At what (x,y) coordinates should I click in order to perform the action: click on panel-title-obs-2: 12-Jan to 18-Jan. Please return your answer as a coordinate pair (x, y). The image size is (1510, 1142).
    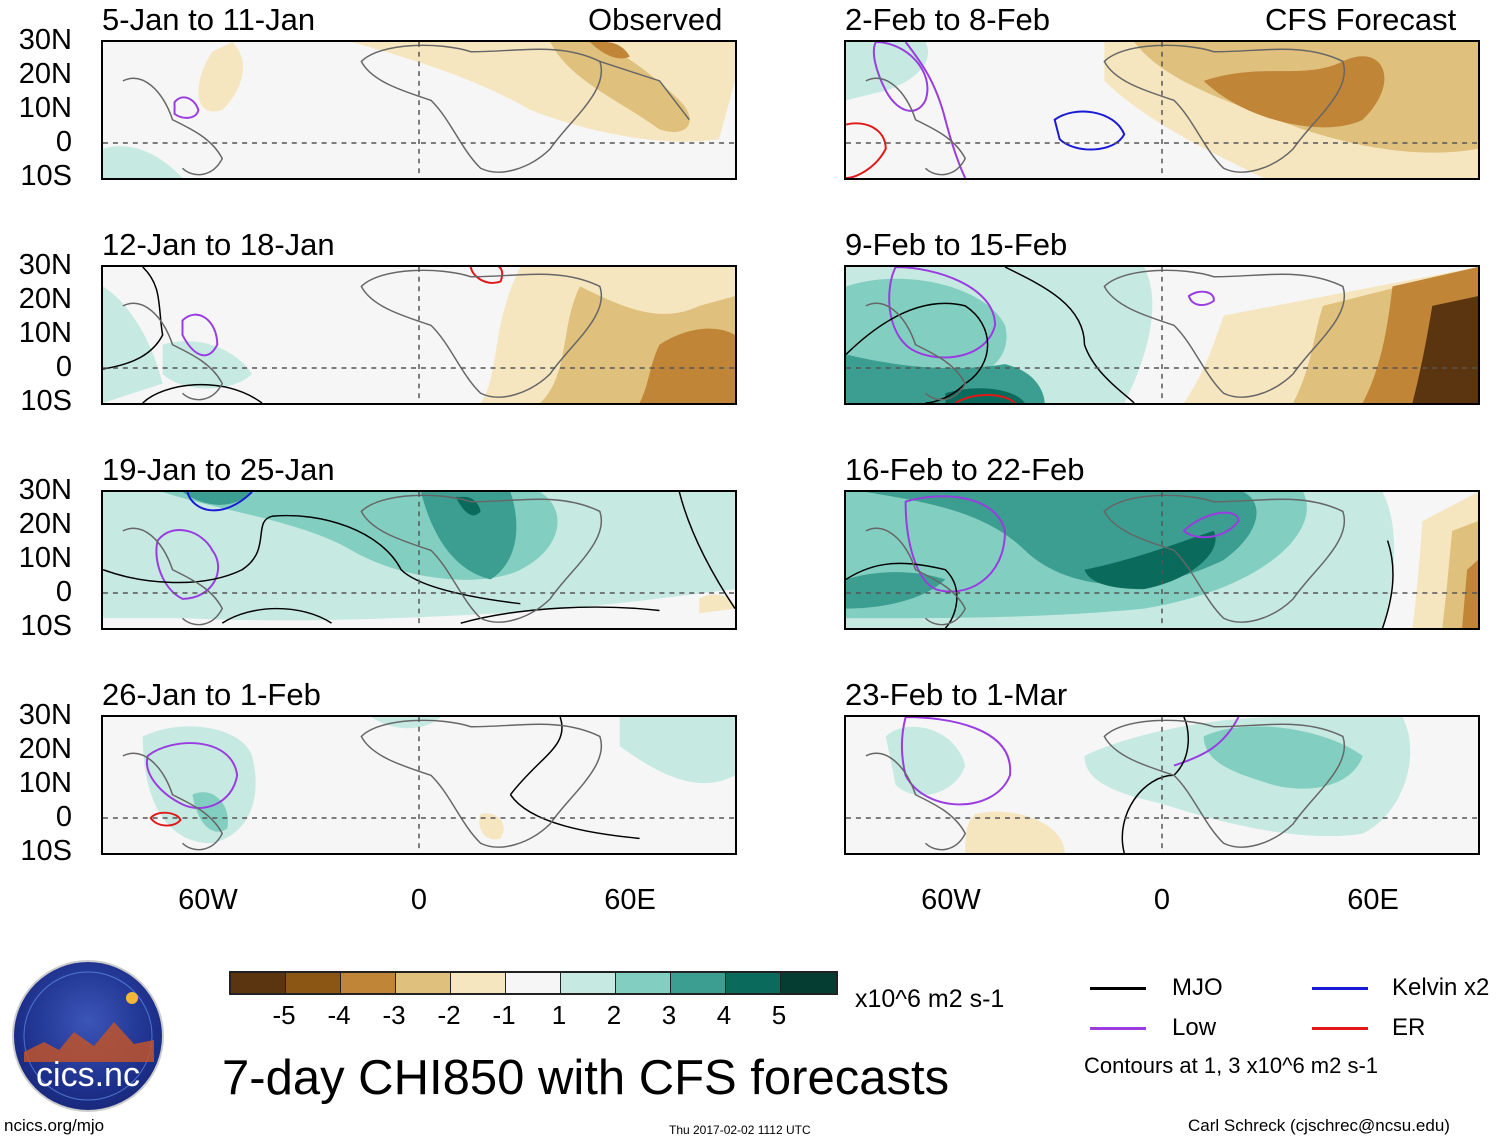
    Looking at the image, I should click on (218, 244).